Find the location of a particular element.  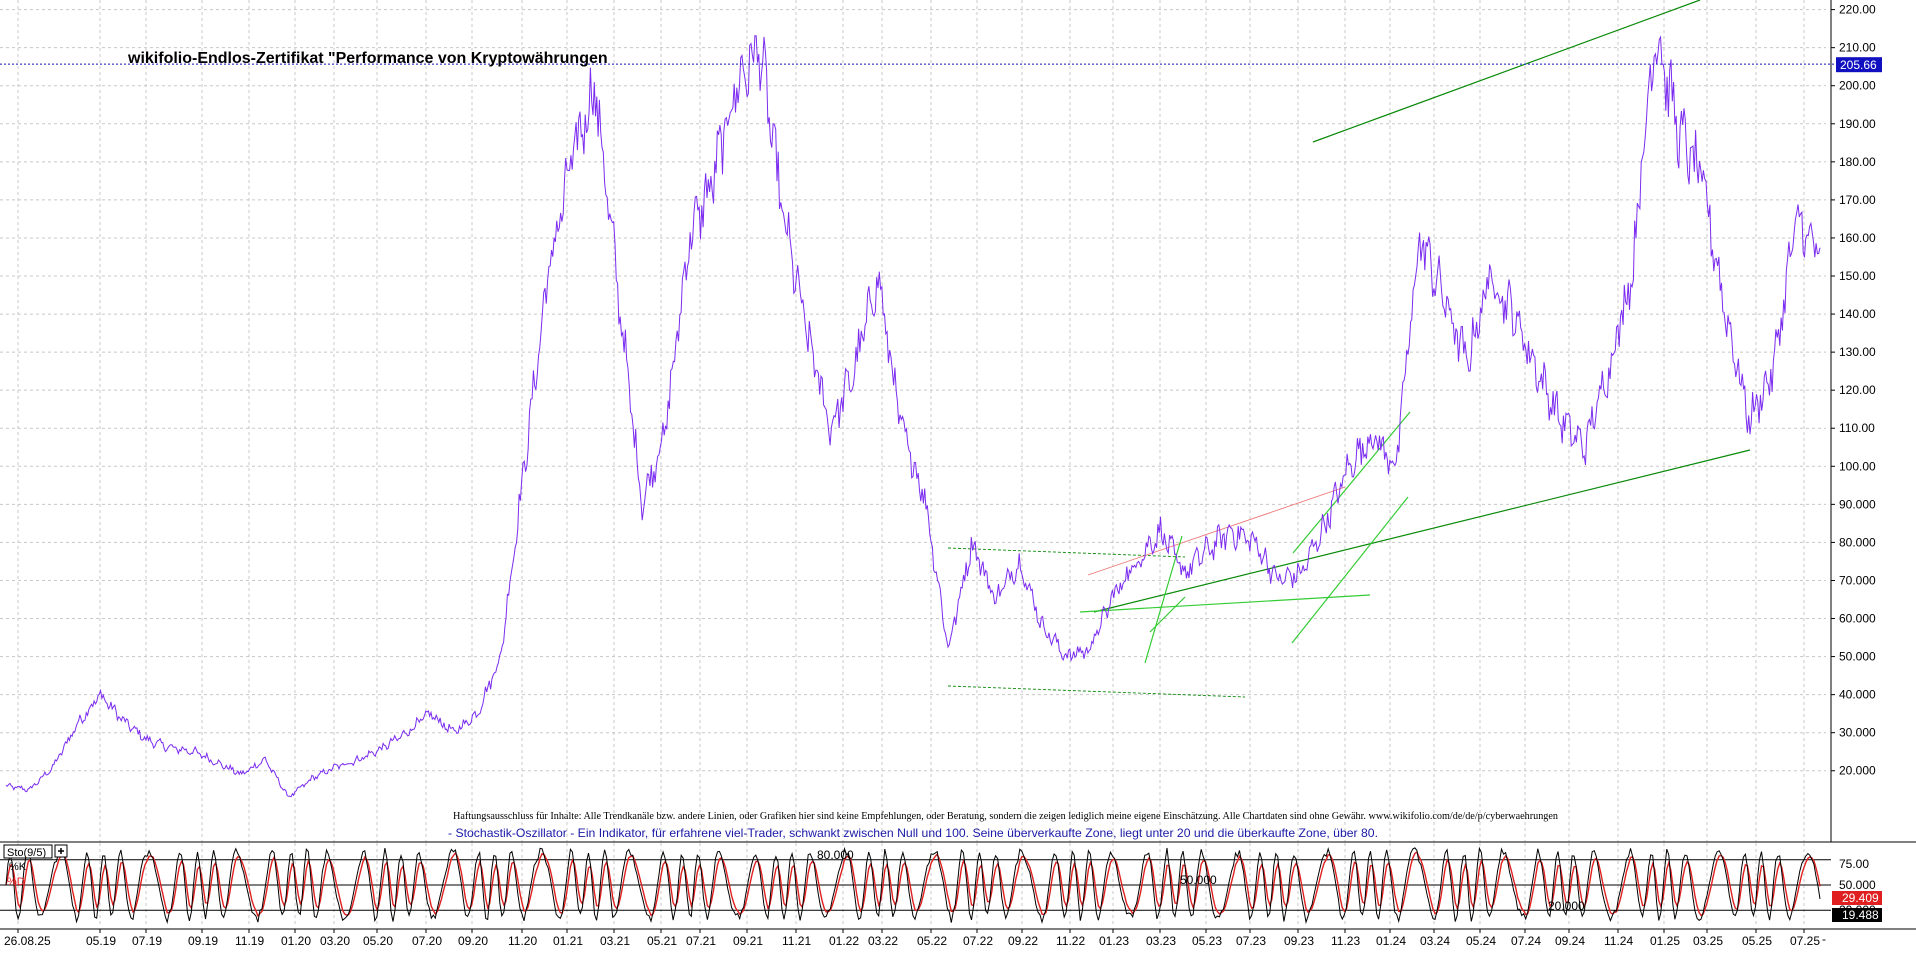

time-tick-label: 11.23 is located at coordinates (1345, 941).